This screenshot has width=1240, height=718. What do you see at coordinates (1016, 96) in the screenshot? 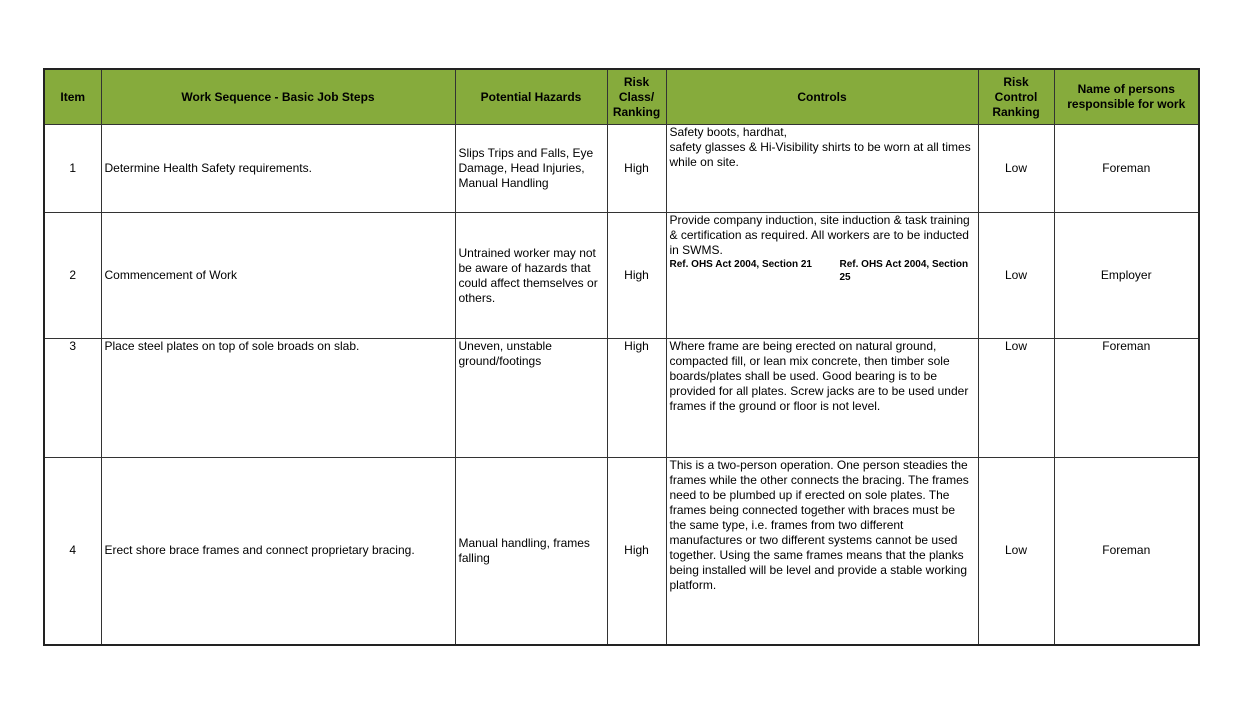
I see `header-risk-control: Risk Control Ranking` at bounding box center [1016, 96].